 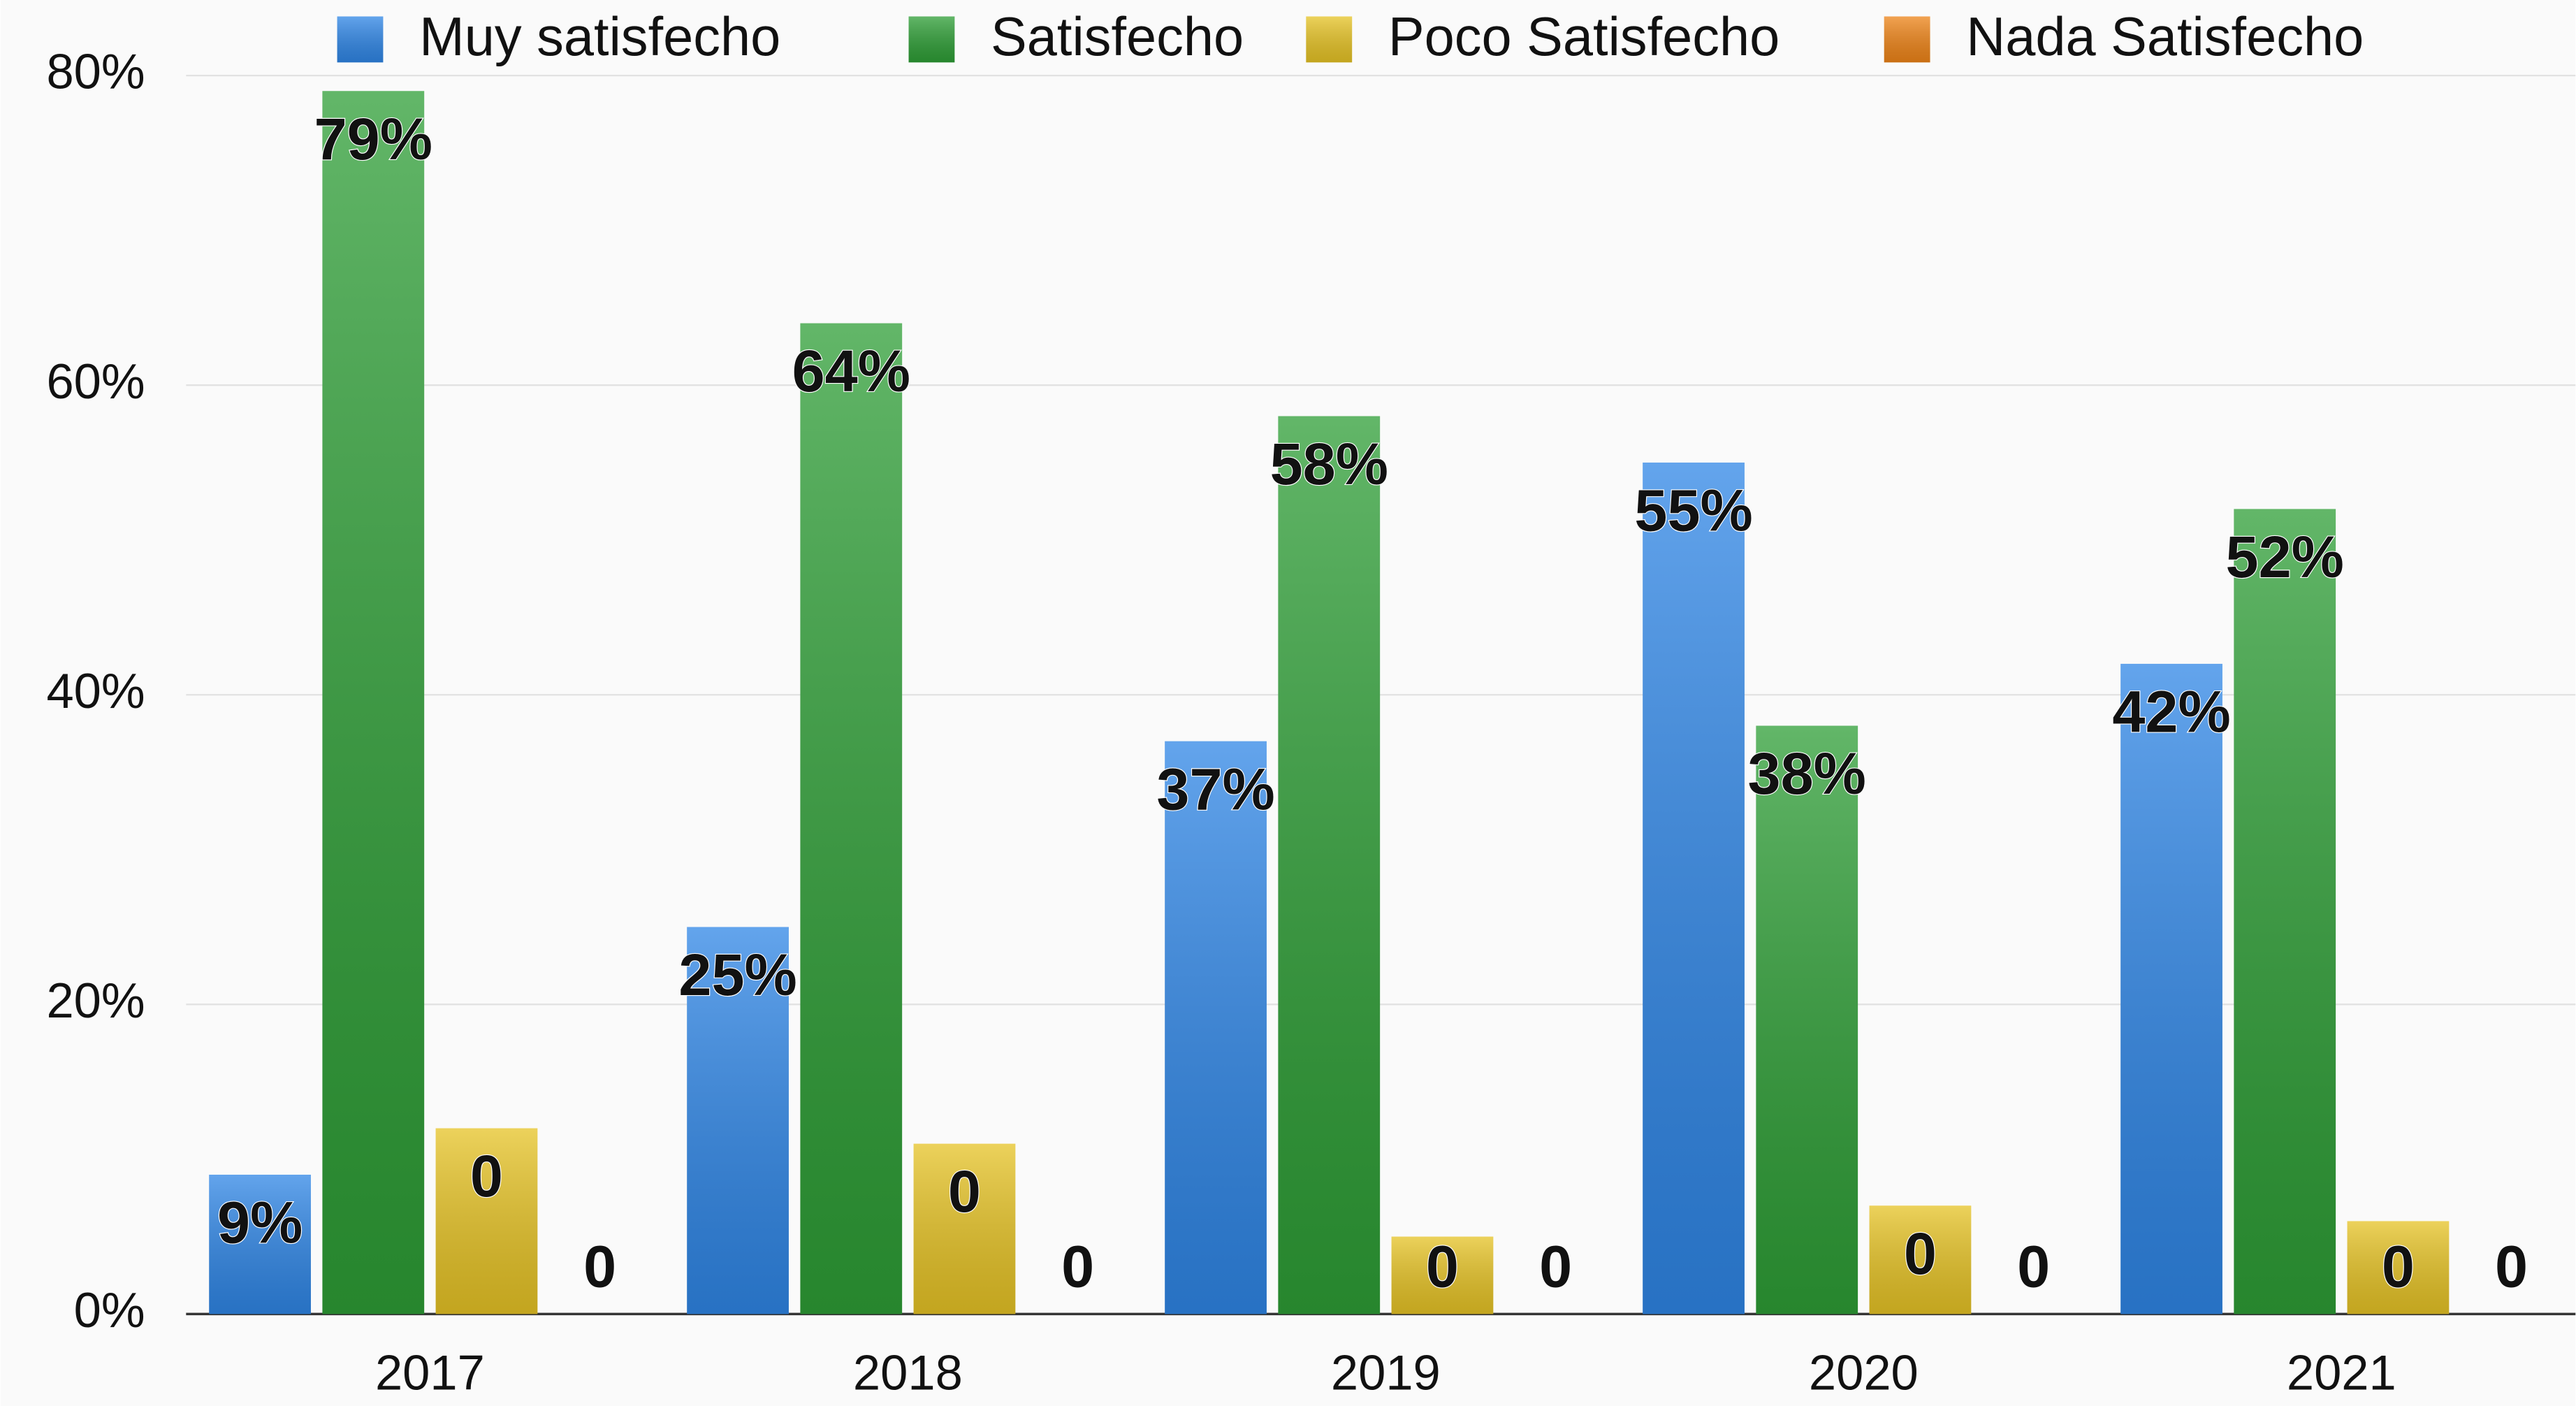 What do you see at coordinates (1693, 510) in the screenshot?
I see `data-label: 55%` at bounding box center [1693, 510].